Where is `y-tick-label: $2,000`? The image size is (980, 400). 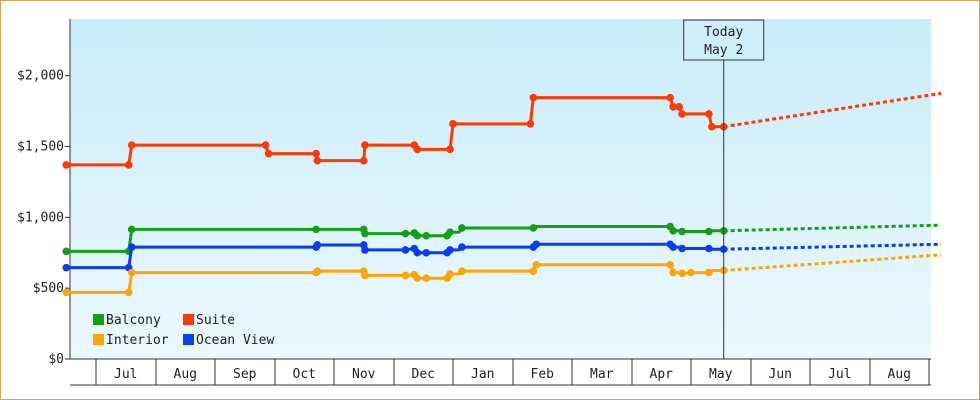 y-tick-label: $2,000 is located at coordinates (40, 76).